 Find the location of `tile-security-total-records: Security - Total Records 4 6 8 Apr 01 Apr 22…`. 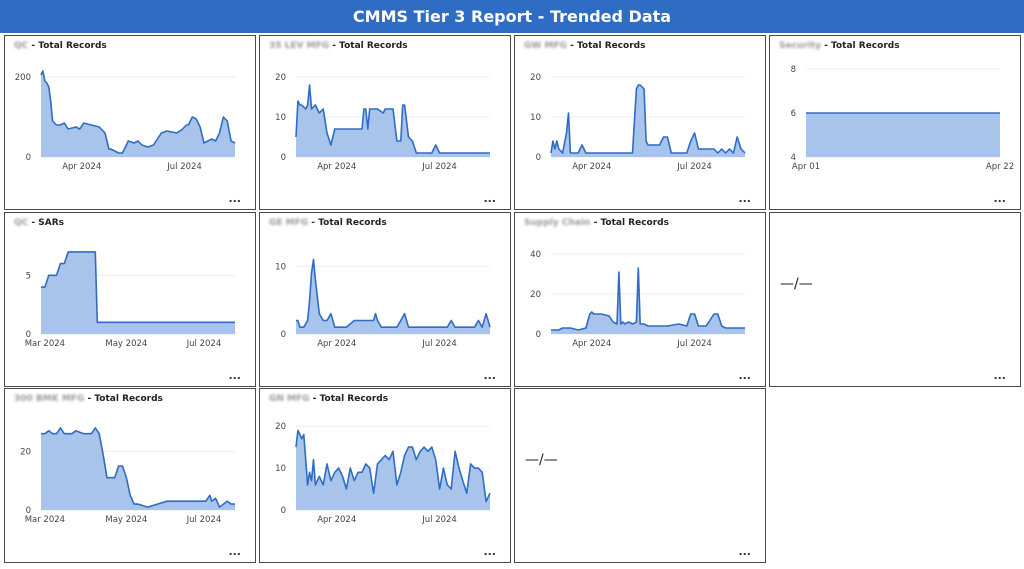

tile-security-total-records: Security - Total Records 4 6 8 Apr 01 Apr 22… is located at coordinates (895, 122).